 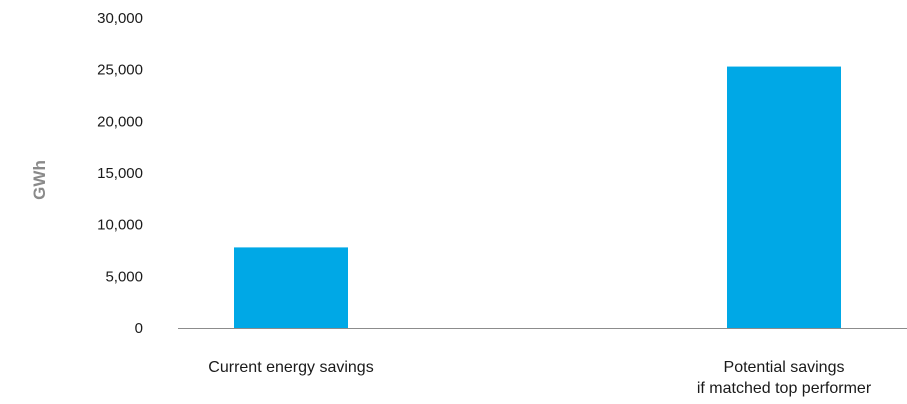 I want to click on y-tick-label: 30,000, so click(x=120, y=18).